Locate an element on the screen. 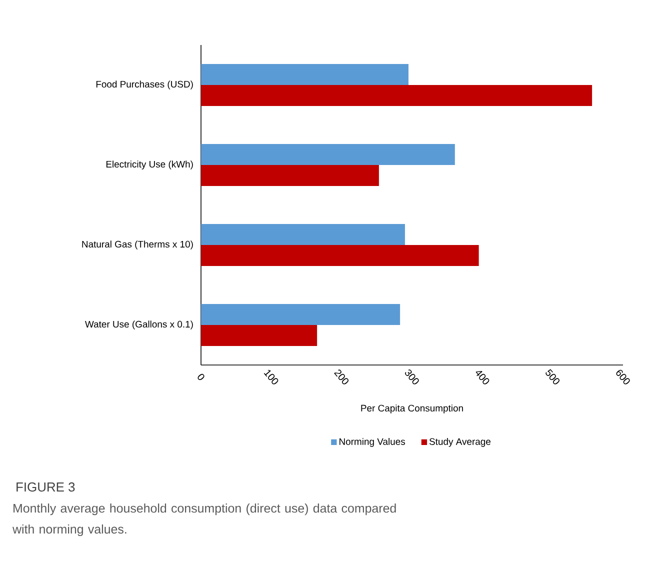 The height and width of the screenshot is (567, 667). x-tick-label: 0 is located at coordinates (201, 377).